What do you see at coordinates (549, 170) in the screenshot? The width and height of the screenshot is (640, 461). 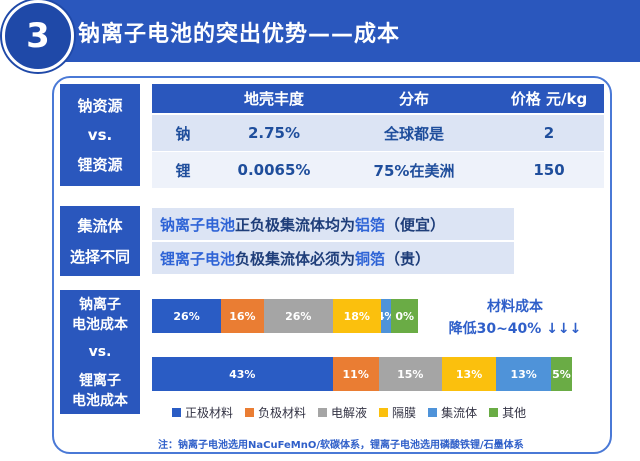 I see `row-price: 150` at bounding box center [549, 170].